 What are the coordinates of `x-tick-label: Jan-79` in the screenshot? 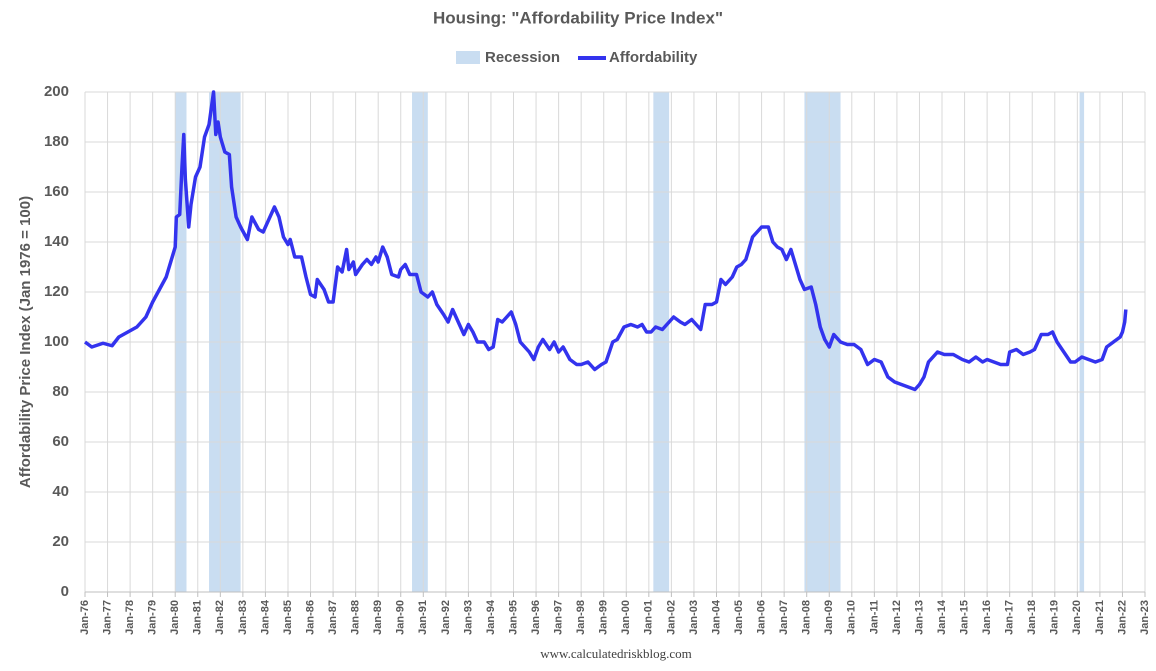 It's located at (153, 617).